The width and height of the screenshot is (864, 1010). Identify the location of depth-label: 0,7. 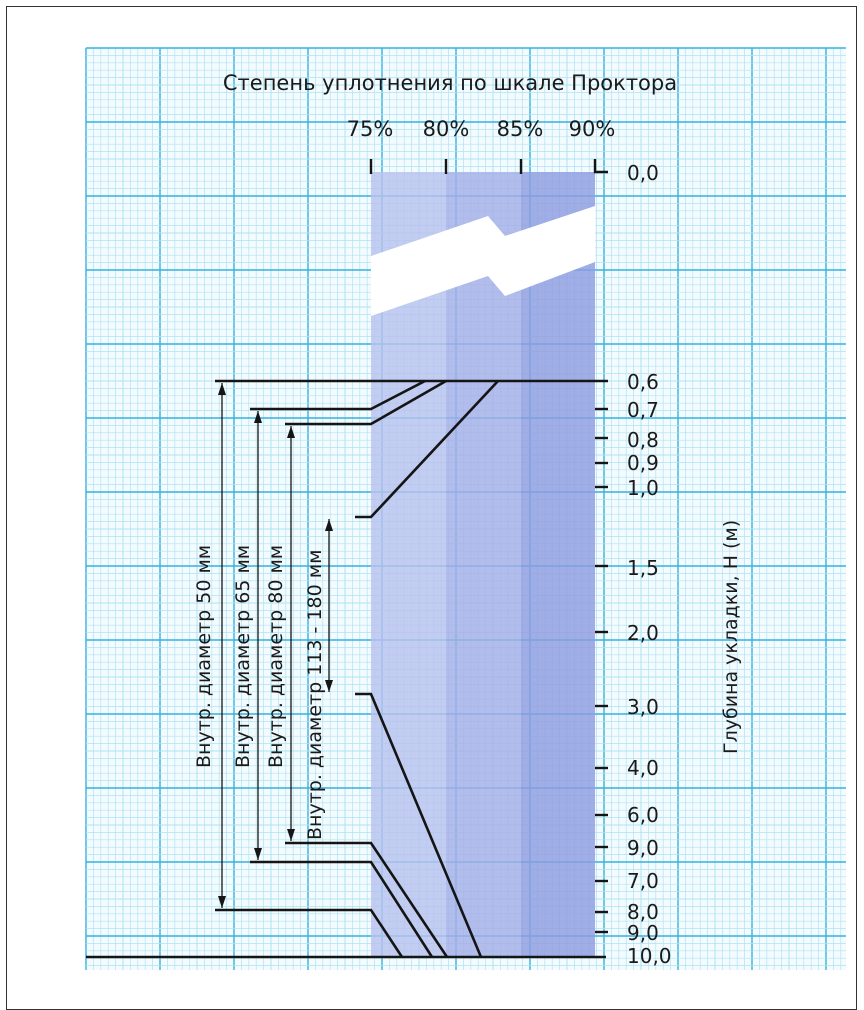
(643, 410).